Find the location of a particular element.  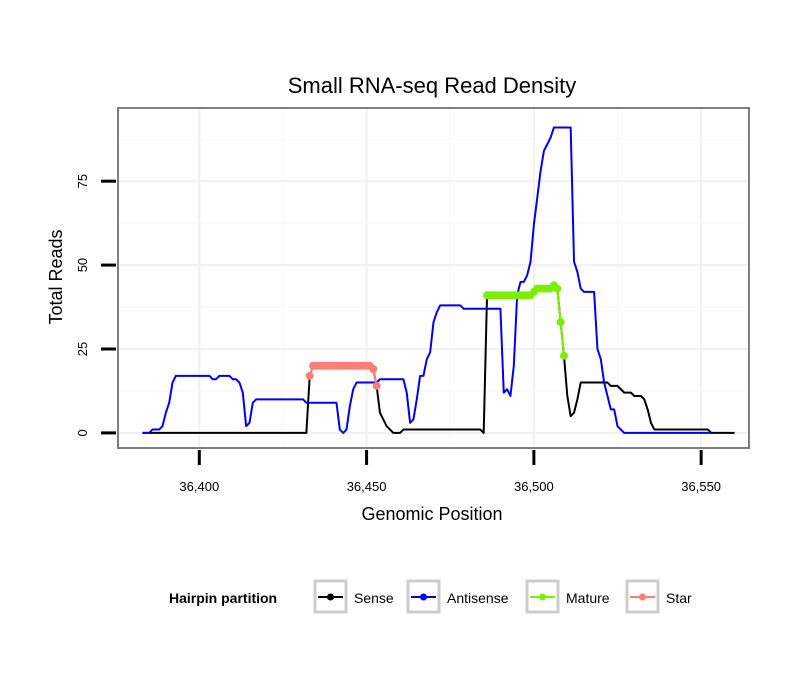

y-tick-label: 25 is located at coordinates (82, 349).